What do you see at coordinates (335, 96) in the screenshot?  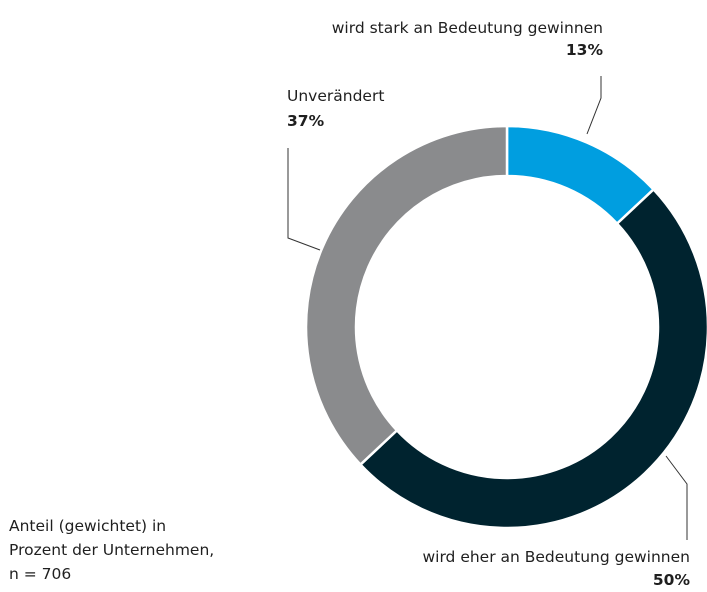 I see `slice-label-unveraendert: Unverändert` at bounding box center [335, 96].